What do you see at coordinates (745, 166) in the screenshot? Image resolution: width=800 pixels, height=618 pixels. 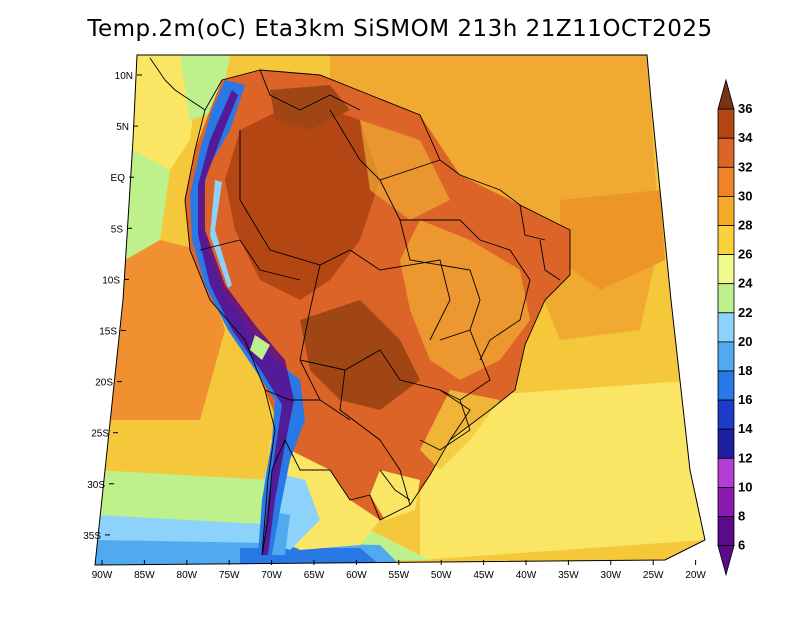 I see `colorbar-label: 32` at bounding box center [745, 166].